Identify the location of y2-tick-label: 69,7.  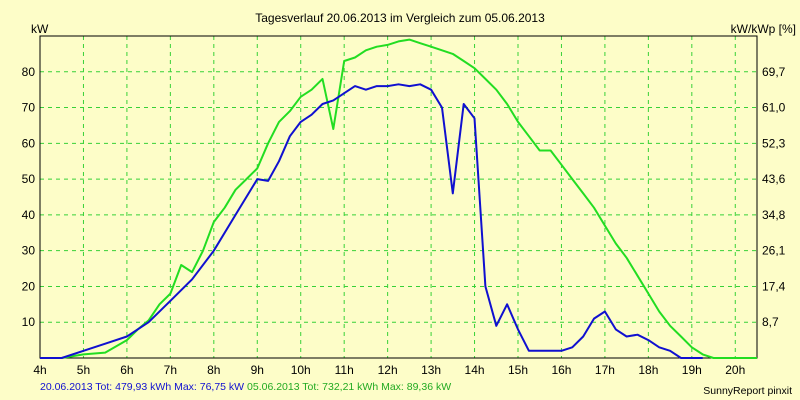
(774, 72).